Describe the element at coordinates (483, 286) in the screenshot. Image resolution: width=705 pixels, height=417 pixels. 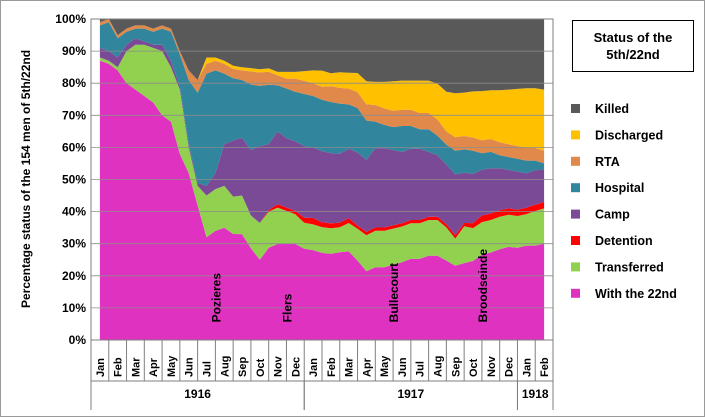
I see `annotation-broodseinde: Broodseinde` at that location.